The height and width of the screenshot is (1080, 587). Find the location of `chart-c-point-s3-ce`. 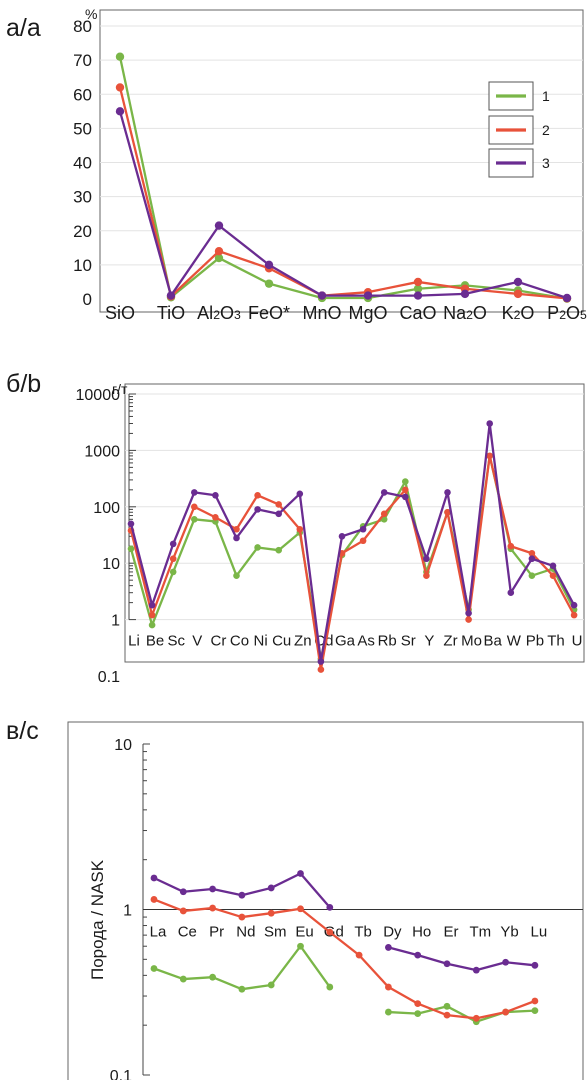

chart-c-point-s3-ce is located at coordinates (183, 892).